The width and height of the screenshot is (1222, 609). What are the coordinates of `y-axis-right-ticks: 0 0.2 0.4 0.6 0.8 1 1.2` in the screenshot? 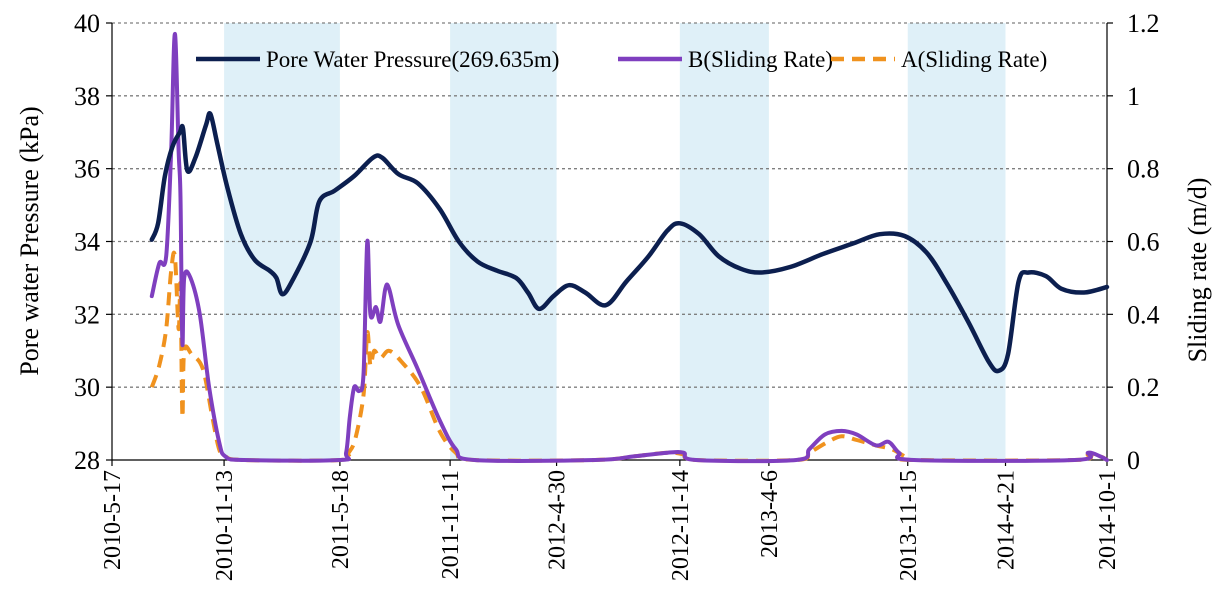 It's located at (1133, 242).